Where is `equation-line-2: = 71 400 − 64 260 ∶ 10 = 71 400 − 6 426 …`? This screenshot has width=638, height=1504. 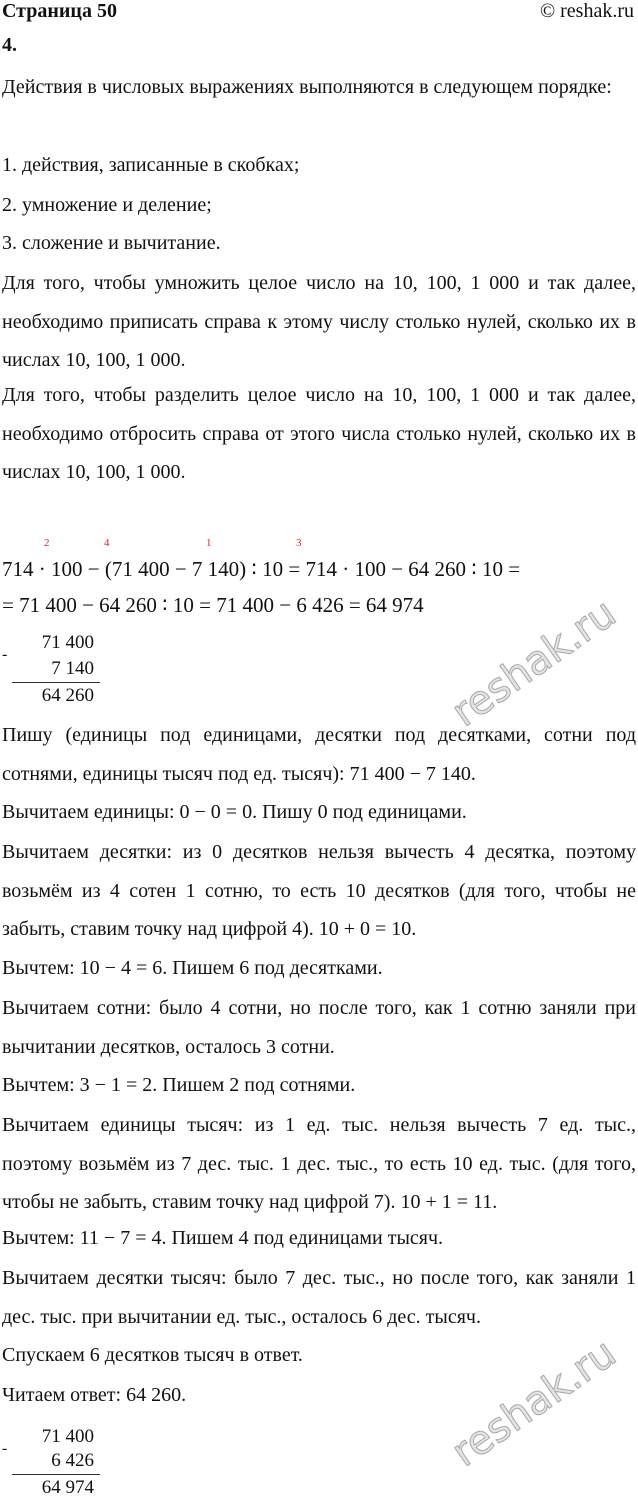 equation-line-2: = 71 400 − 64 260 ∶ 10 = 71 400 − 6 426 … is located at coordinates (213, 605).